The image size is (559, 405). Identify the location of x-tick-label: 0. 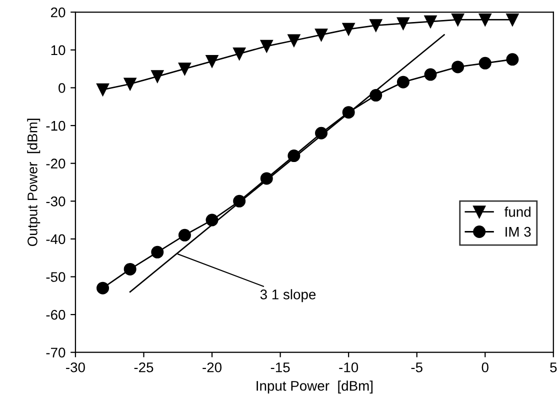
(485, 367).